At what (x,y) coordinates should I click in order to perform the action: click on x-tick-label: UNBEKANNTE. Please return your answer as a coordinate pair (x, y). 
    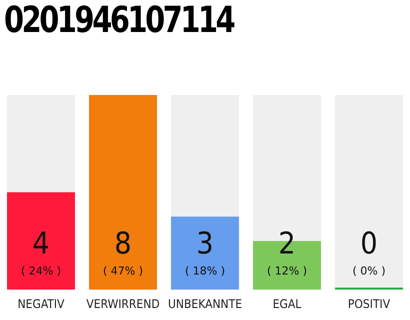
    Looking at the image, I should click on (205, 303).